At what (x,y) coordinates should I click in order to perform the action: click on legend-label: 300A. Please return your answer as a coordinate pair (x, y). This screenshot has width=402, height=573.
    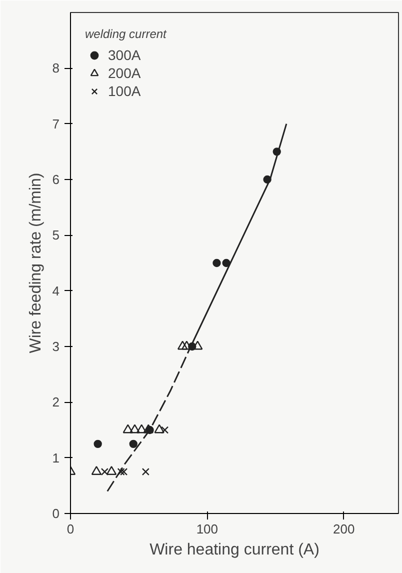
    Looking at the image, I should click on (124, 55).